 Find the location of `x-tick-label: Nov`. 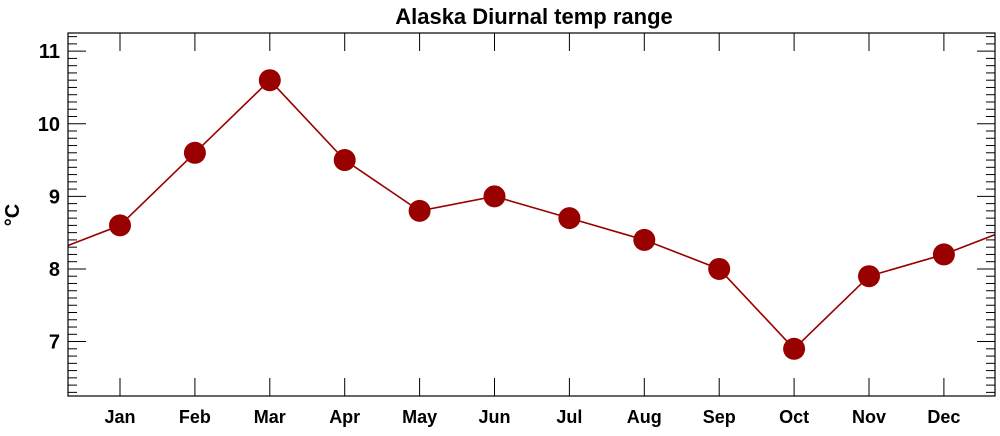

x-tick-label: Nov is located at coordinates (869, 417).